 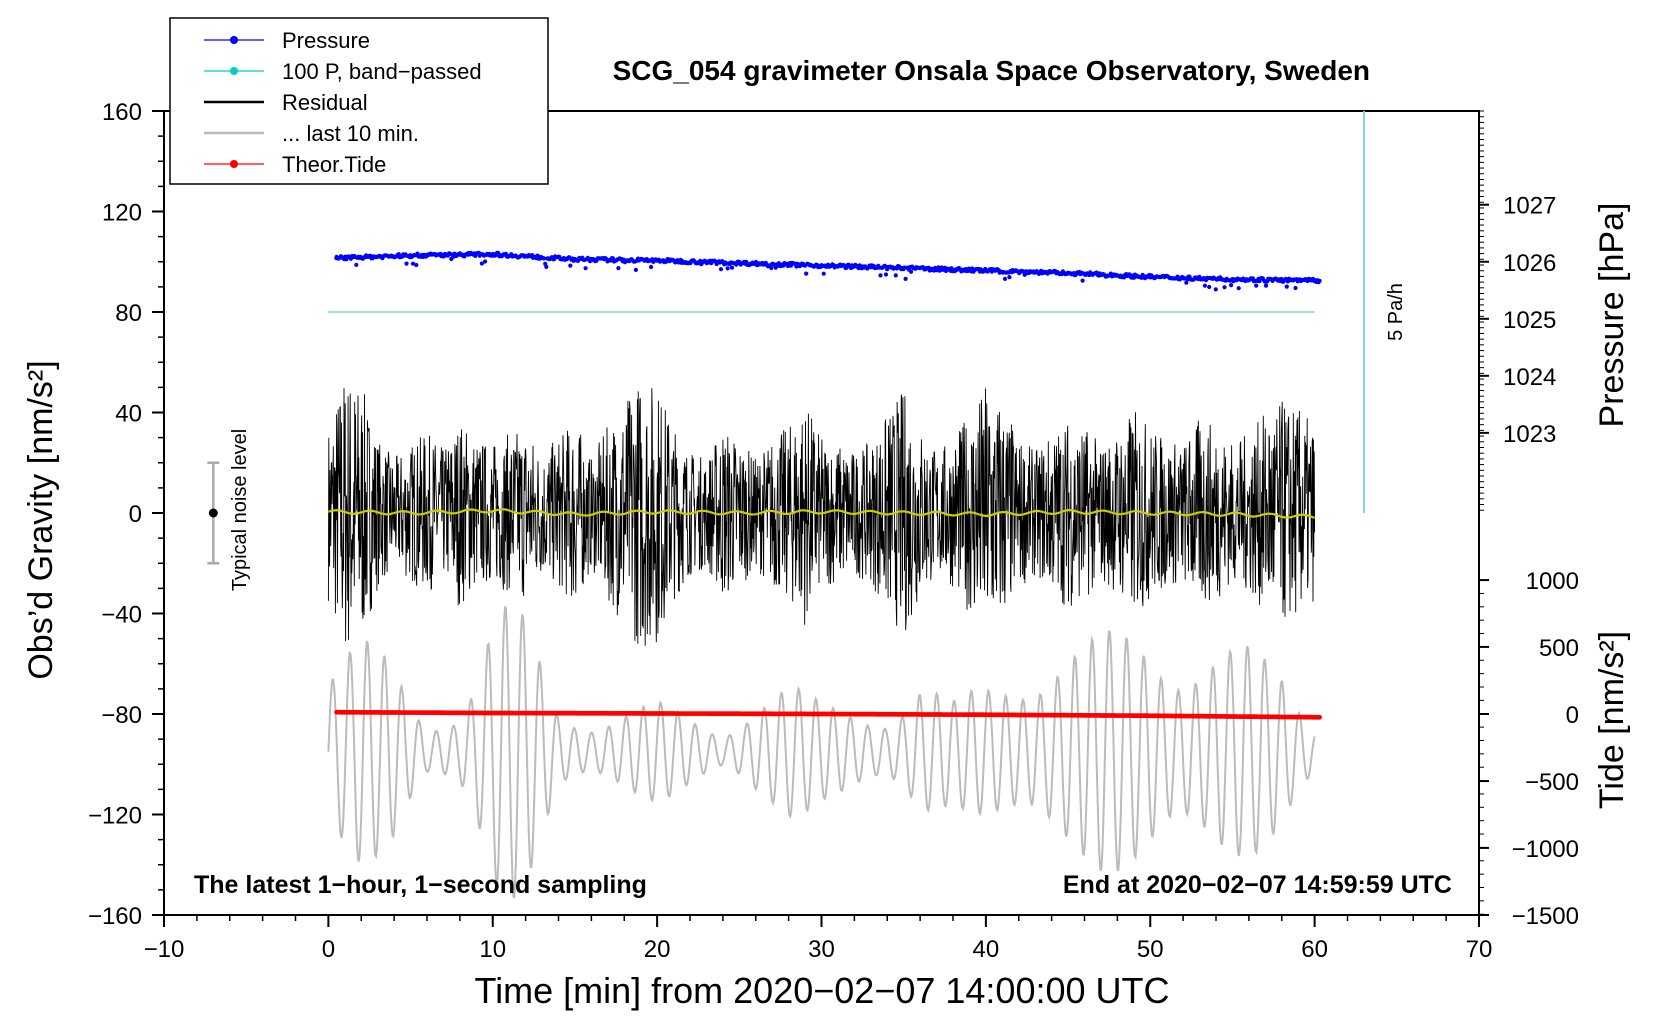 I want to click on y-tick-label: −80, so click(x=121, y=715).